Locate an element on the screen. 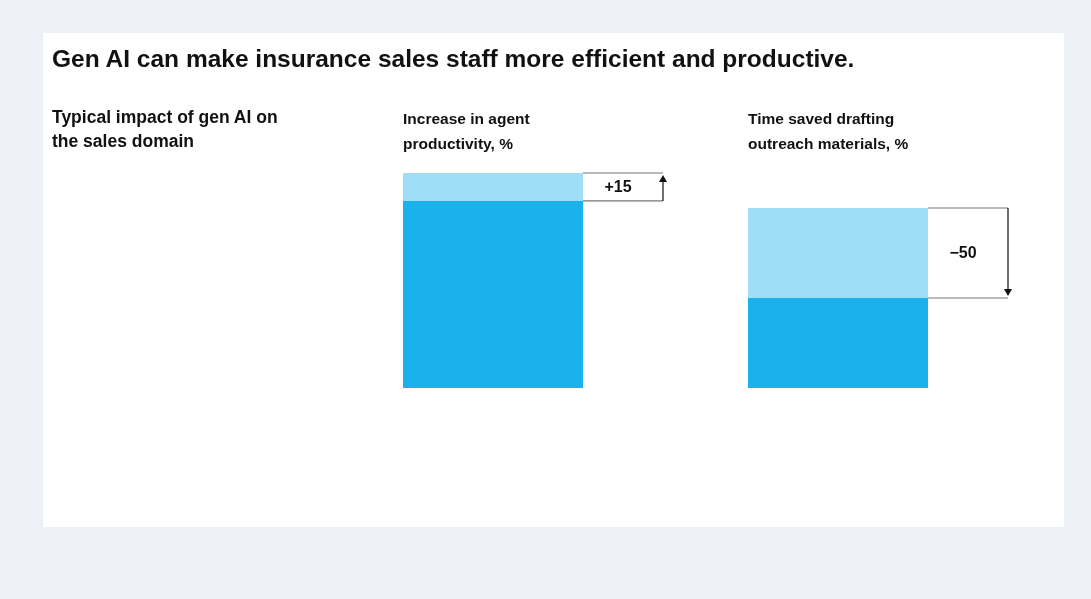 Image resolution: width=1091 pixels, height=599 pixels. text: +15 is located at coordinates (618, 186).